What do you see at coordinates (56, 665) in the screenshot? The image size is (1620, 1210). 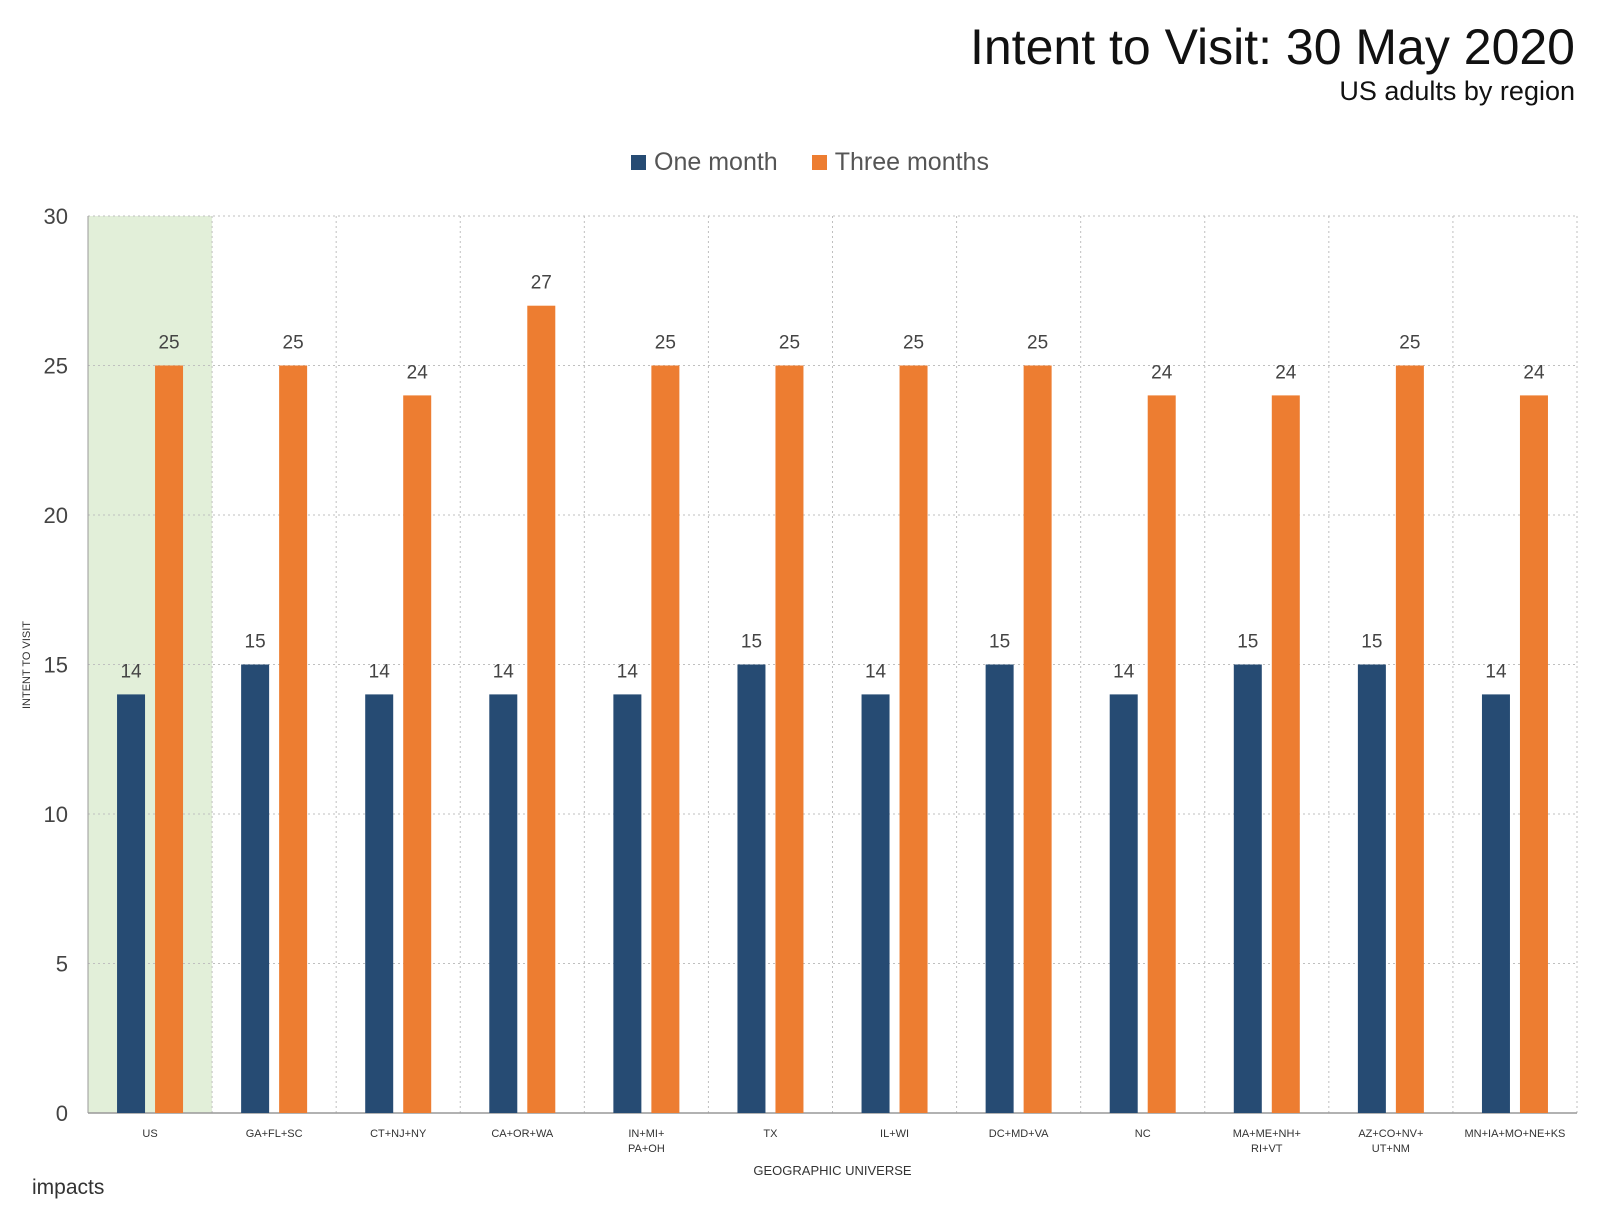 I see `y-tick-label: 15` at bounding box center [56, 665].